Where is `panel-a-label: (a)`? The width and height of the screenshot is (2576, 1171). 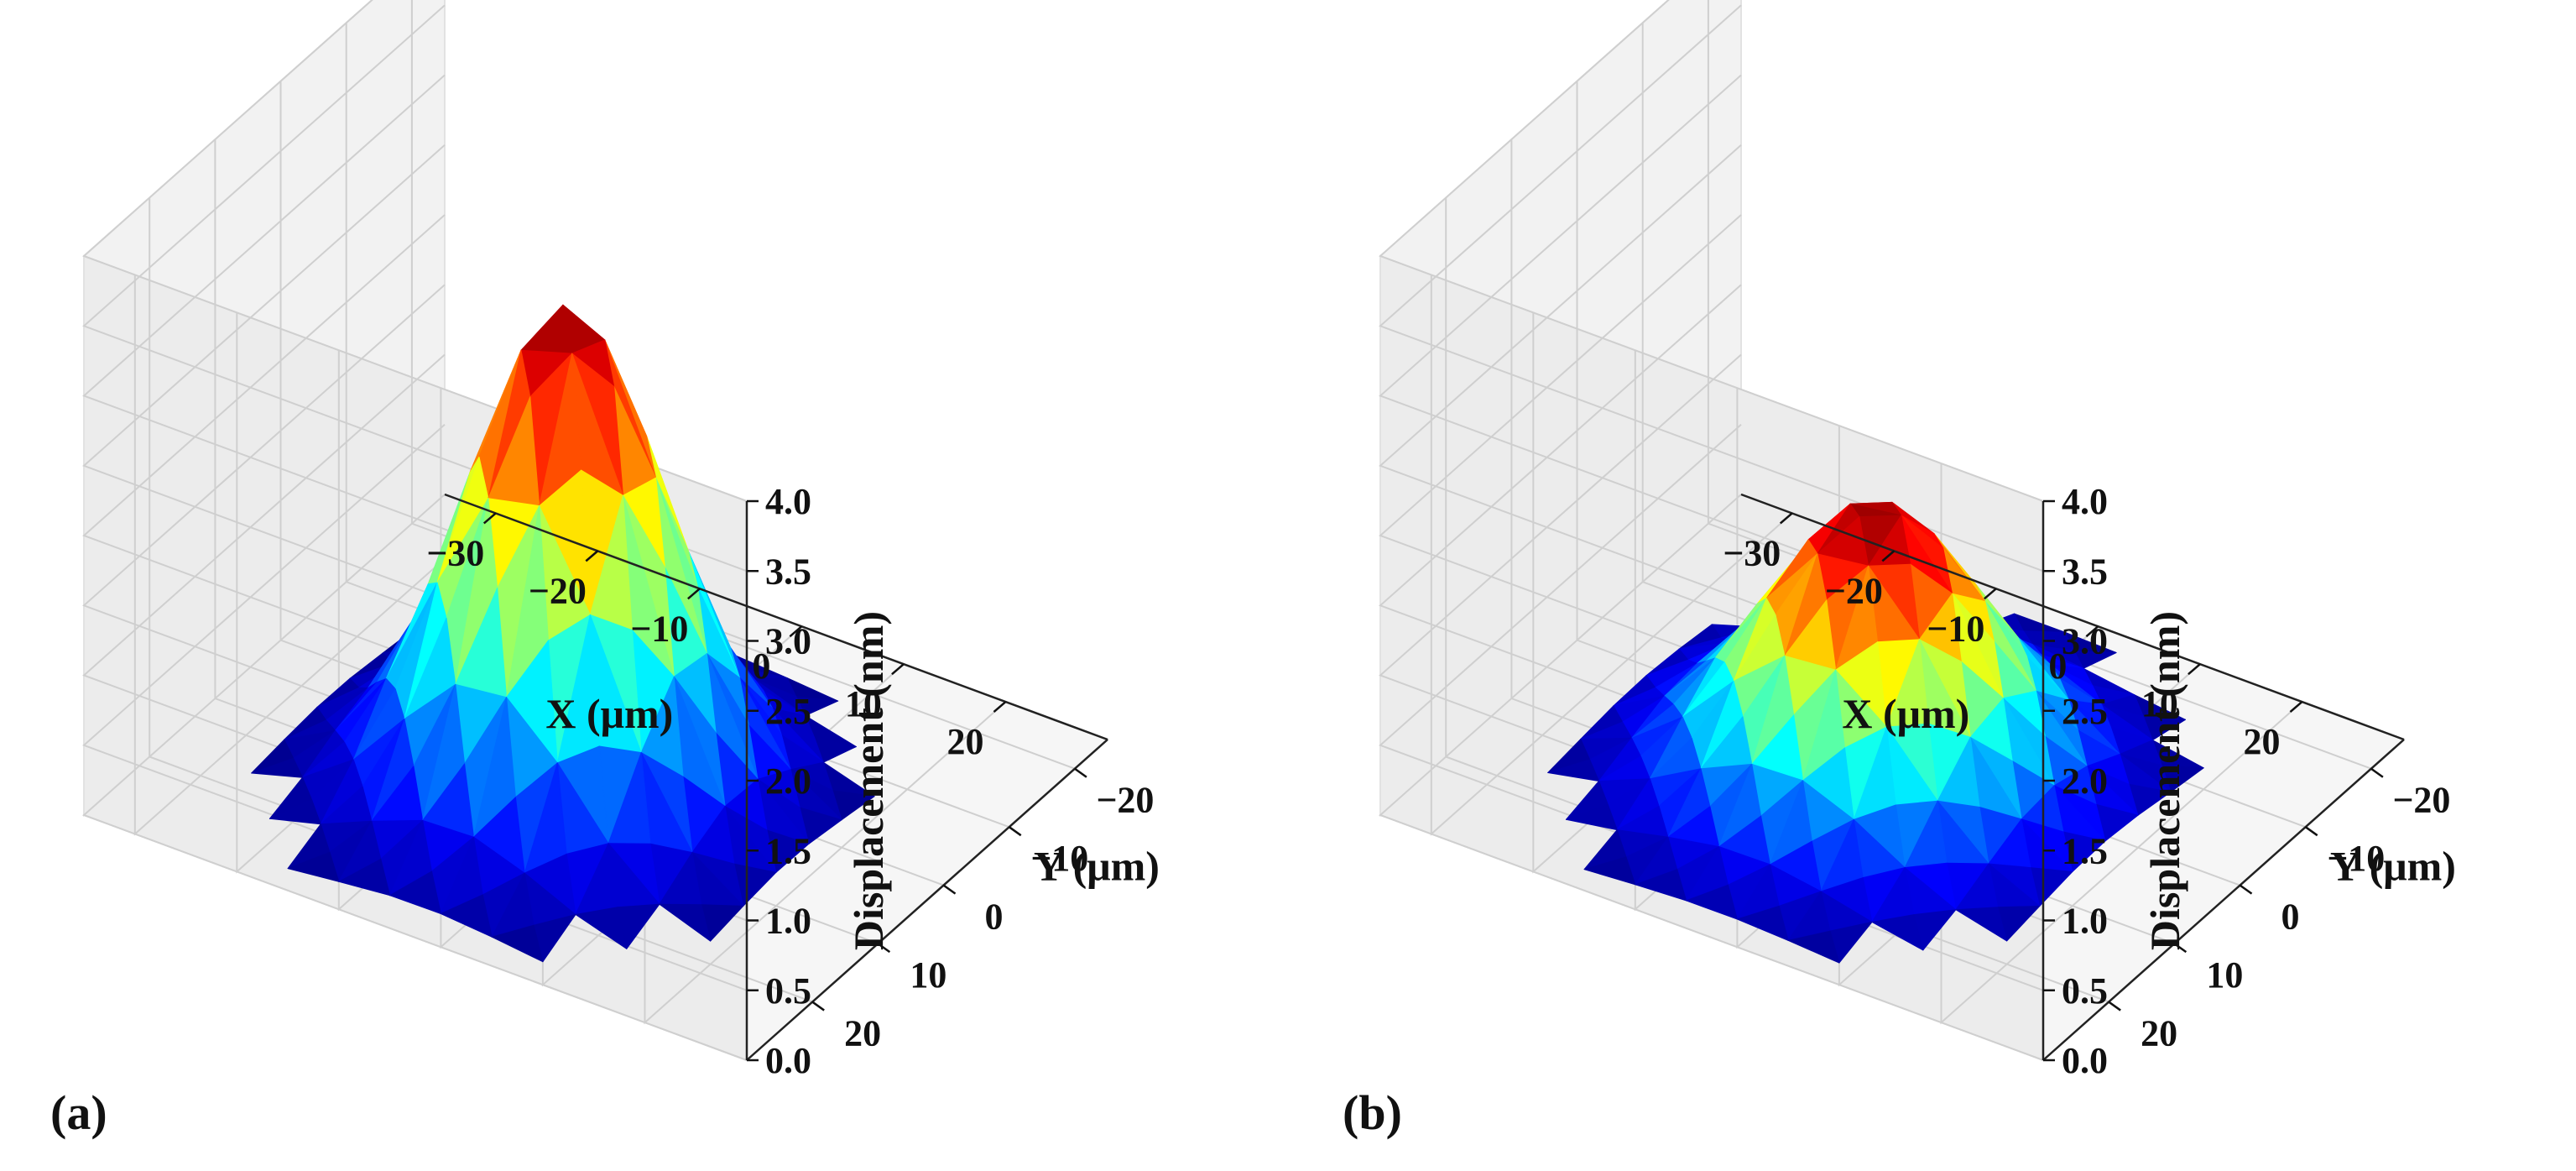
panel-a-label: (a) is located at coordinates (78, 1112).